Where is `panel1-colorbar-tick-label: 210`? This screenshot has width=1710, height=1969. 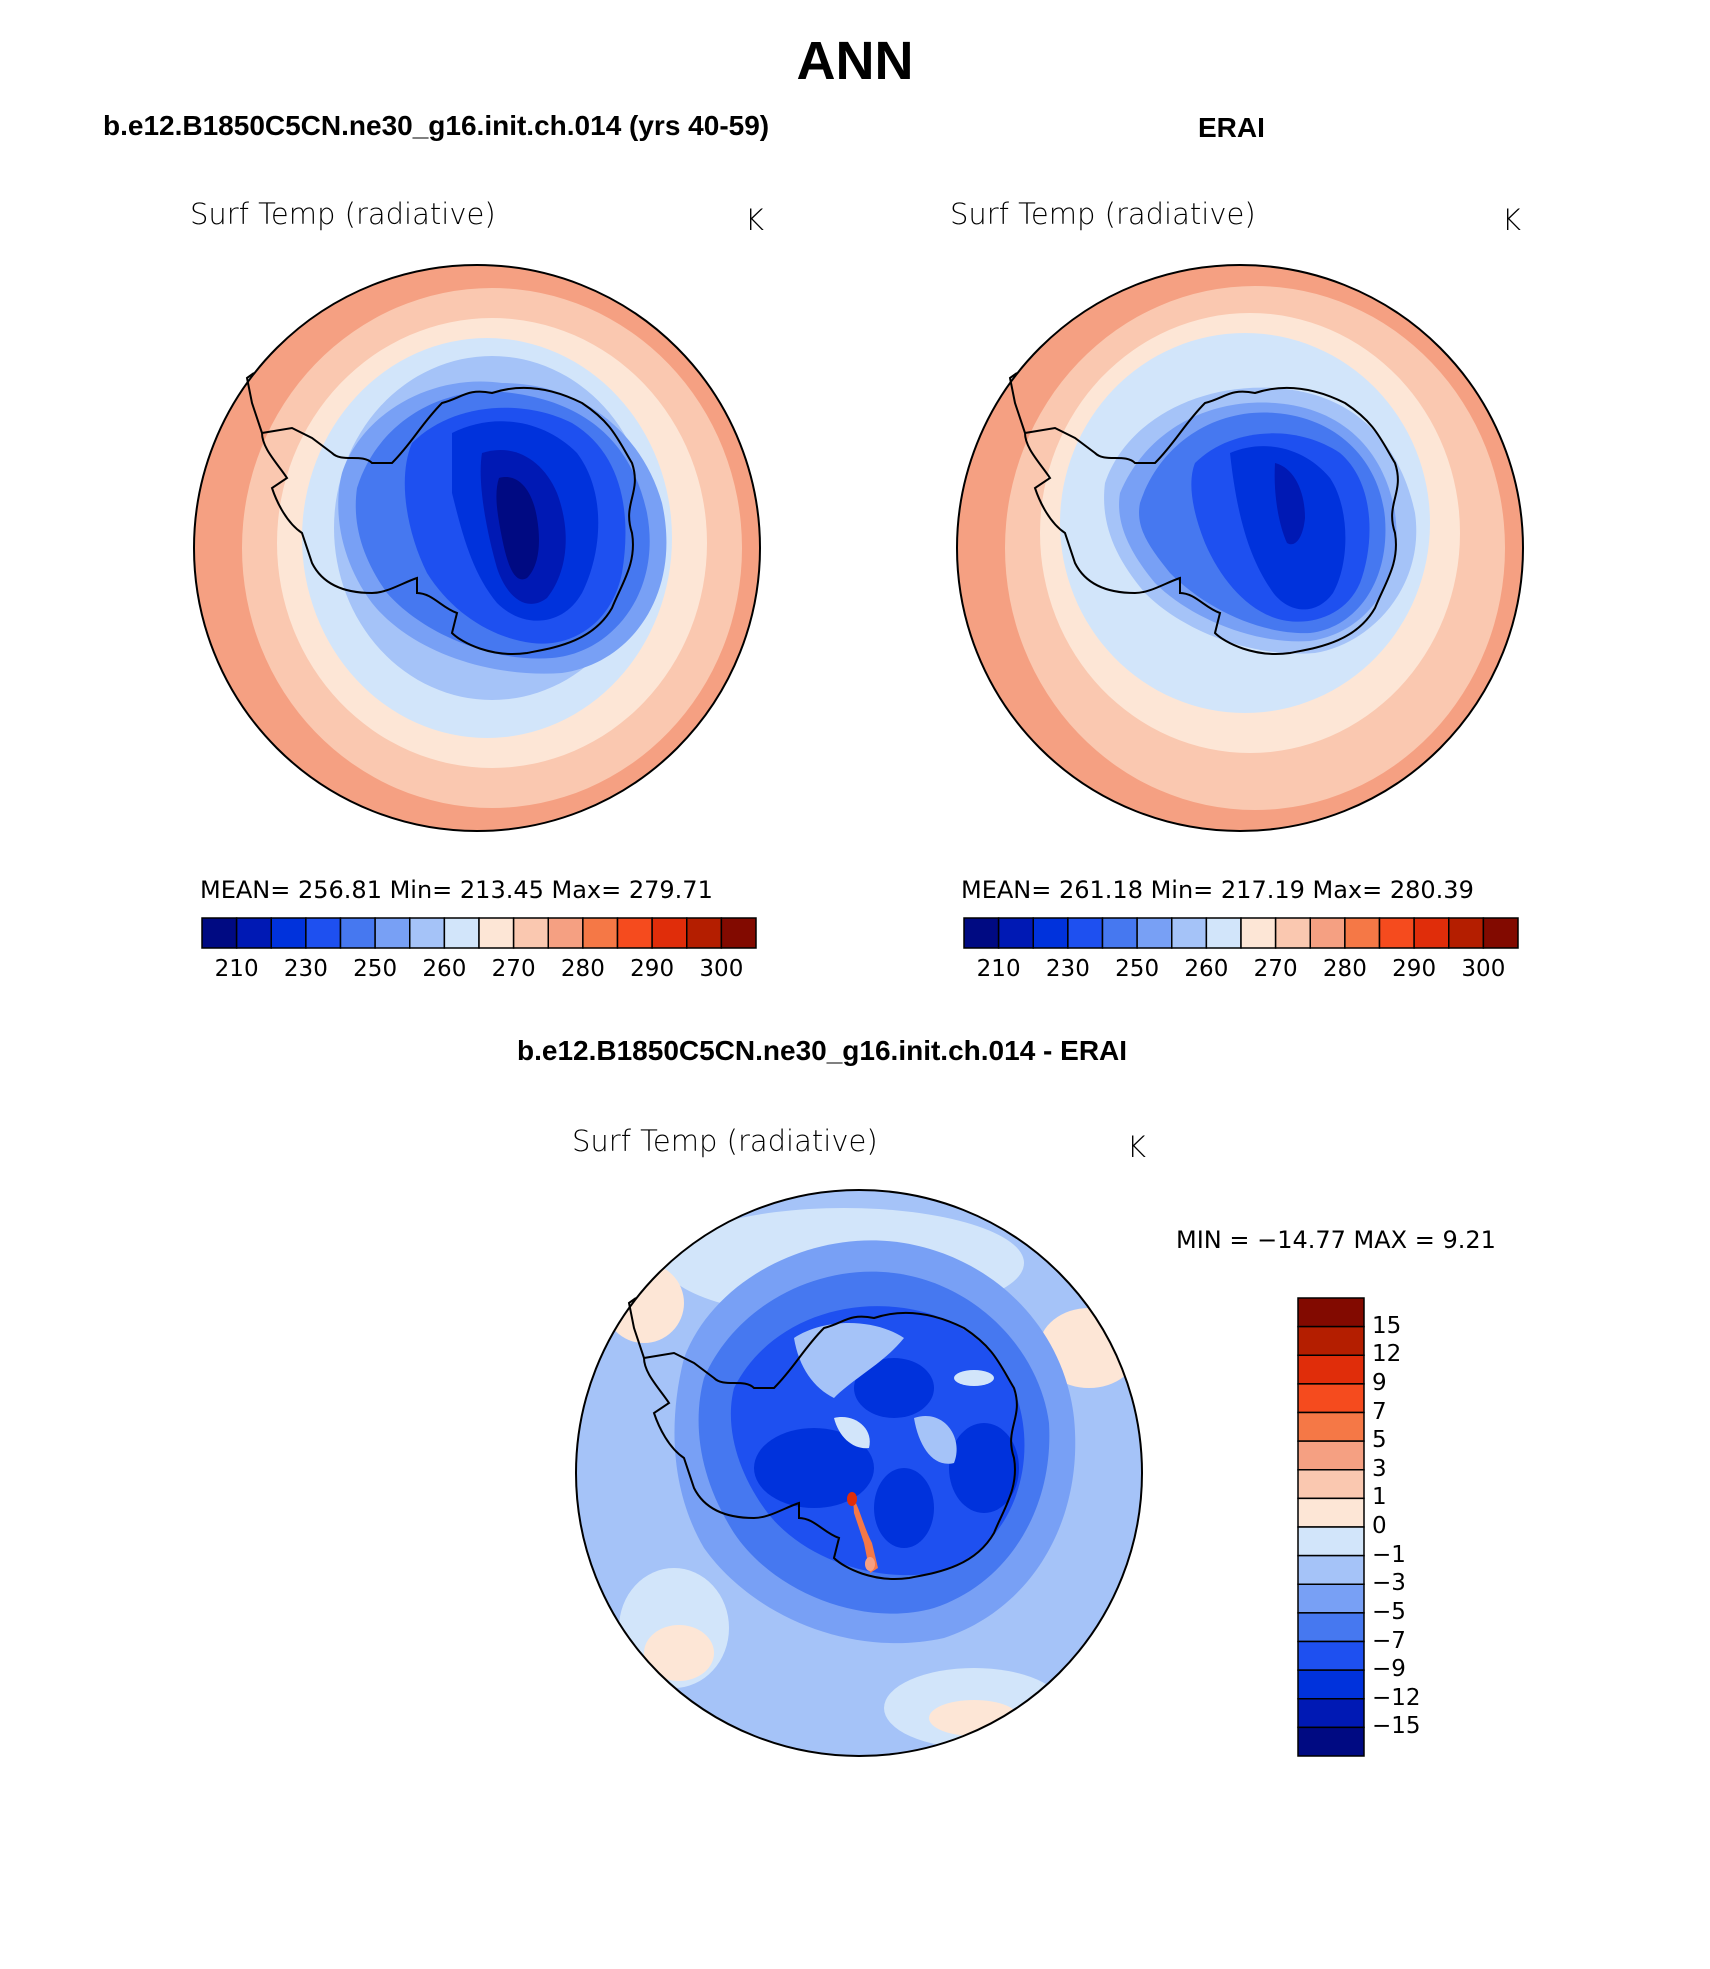 panel1-colorbar-tick-label: 210 is located at coordinates (236, 969).